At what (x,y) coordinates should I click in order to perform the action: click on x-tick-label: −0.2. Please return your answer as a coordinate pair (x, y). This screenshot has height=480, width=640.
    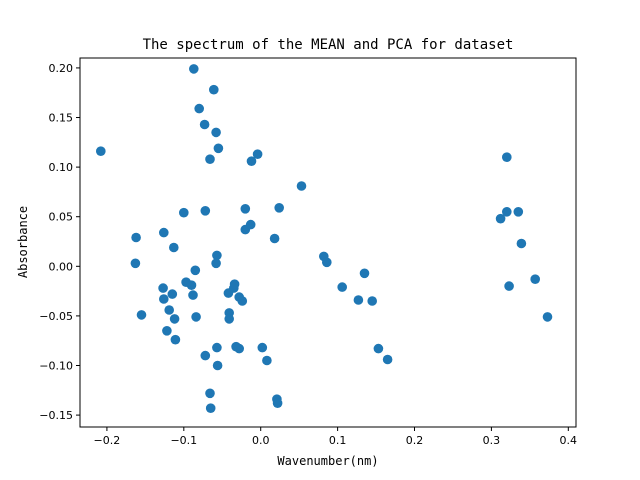
    Looking at the image, I should click on (107, 440).